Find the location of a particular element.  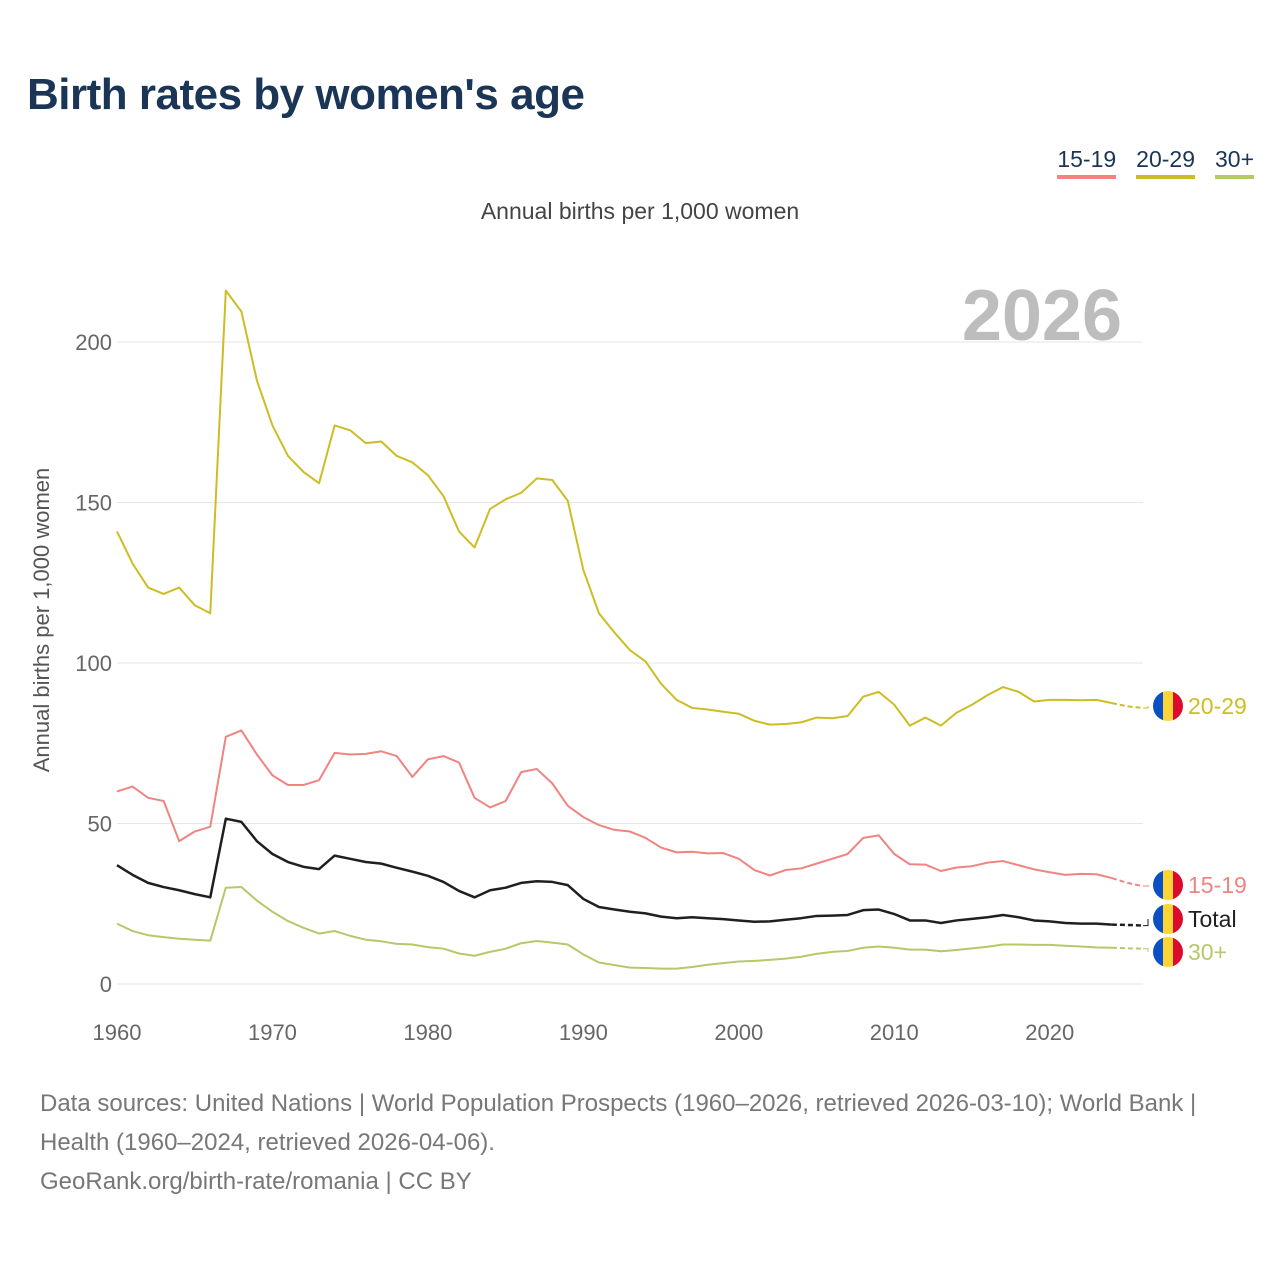

x-tick-label: 2000 is located at coordinates (738, 1032).